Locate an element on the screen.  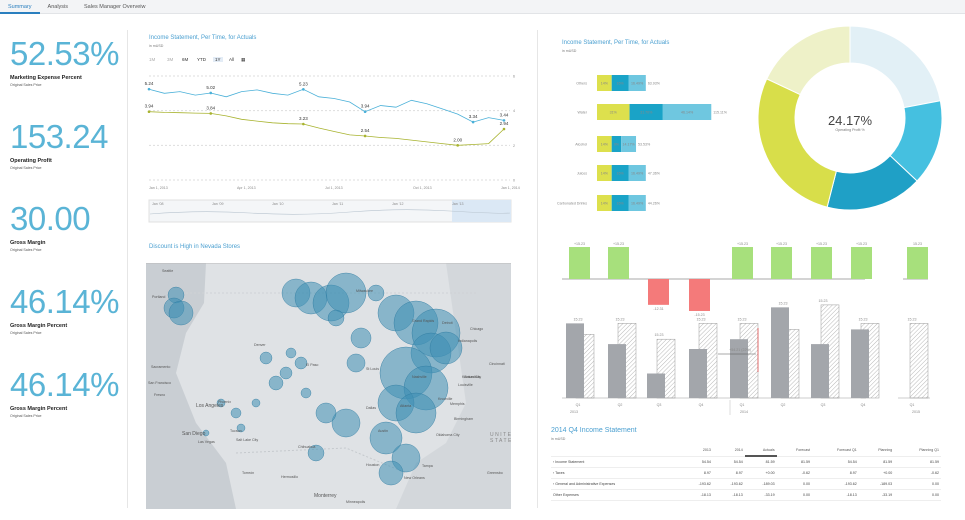
statement-title: 2014 Q4 Income Statement is located at coordinates (594, 430).